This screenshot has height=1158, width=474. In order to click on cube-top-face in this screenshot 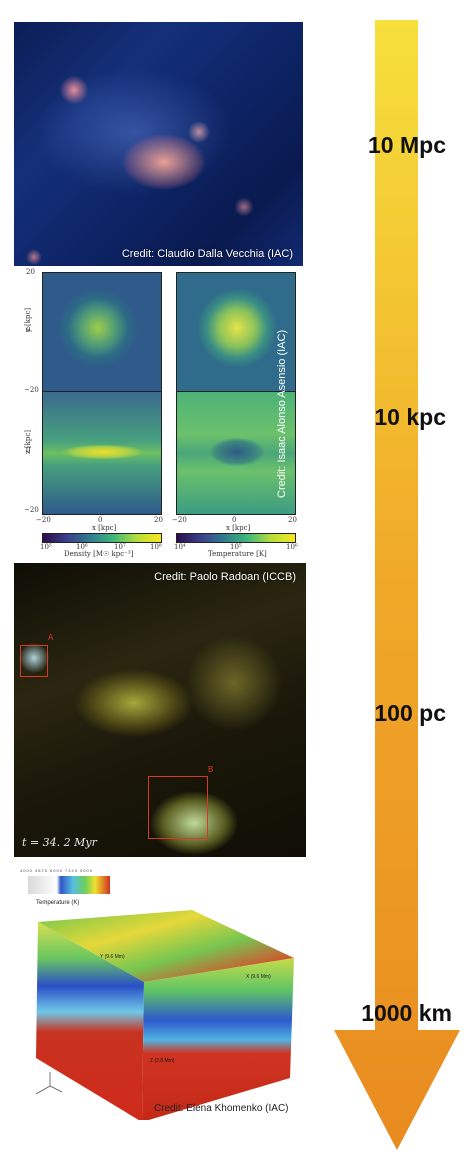, I will do `click(166, 946)`.